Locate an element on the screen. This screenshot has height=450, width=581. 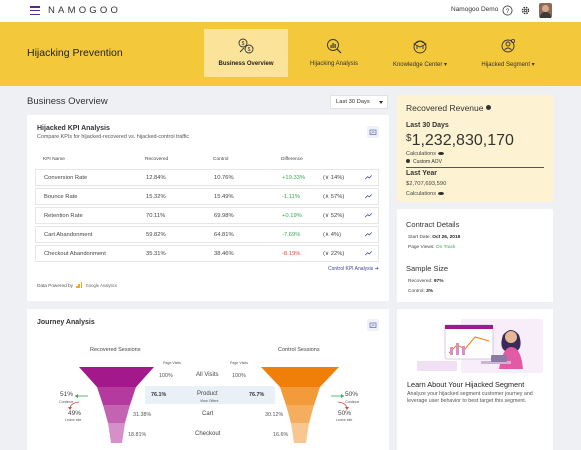
kpi-control: 38.46% is located at coordinates (224, 254).